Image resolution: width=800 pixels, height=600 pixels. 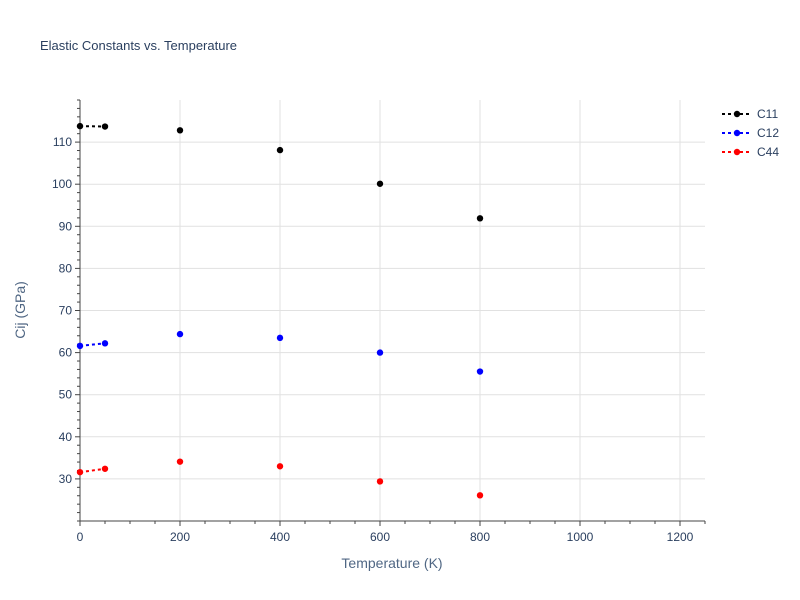 What do you see at coordinates (180, 537) in the screenshot?
I see `x-tick-label: 200` at bounding box center [180, 537].